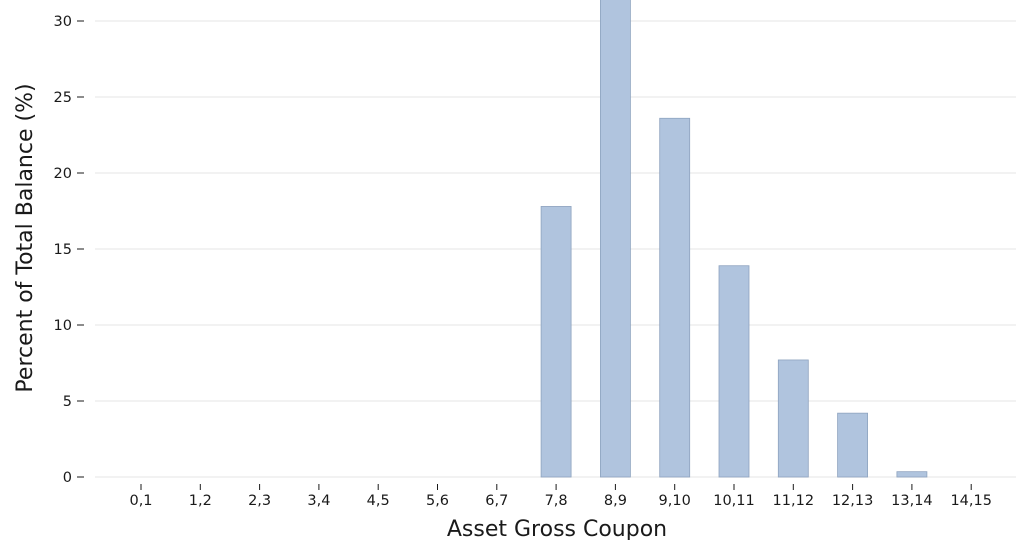 The image size is (1016, 540). What do you see at coordinates (63, 250) in the screenshot?
I see `y-tick-label: 15` at bounding box center [63, 250].